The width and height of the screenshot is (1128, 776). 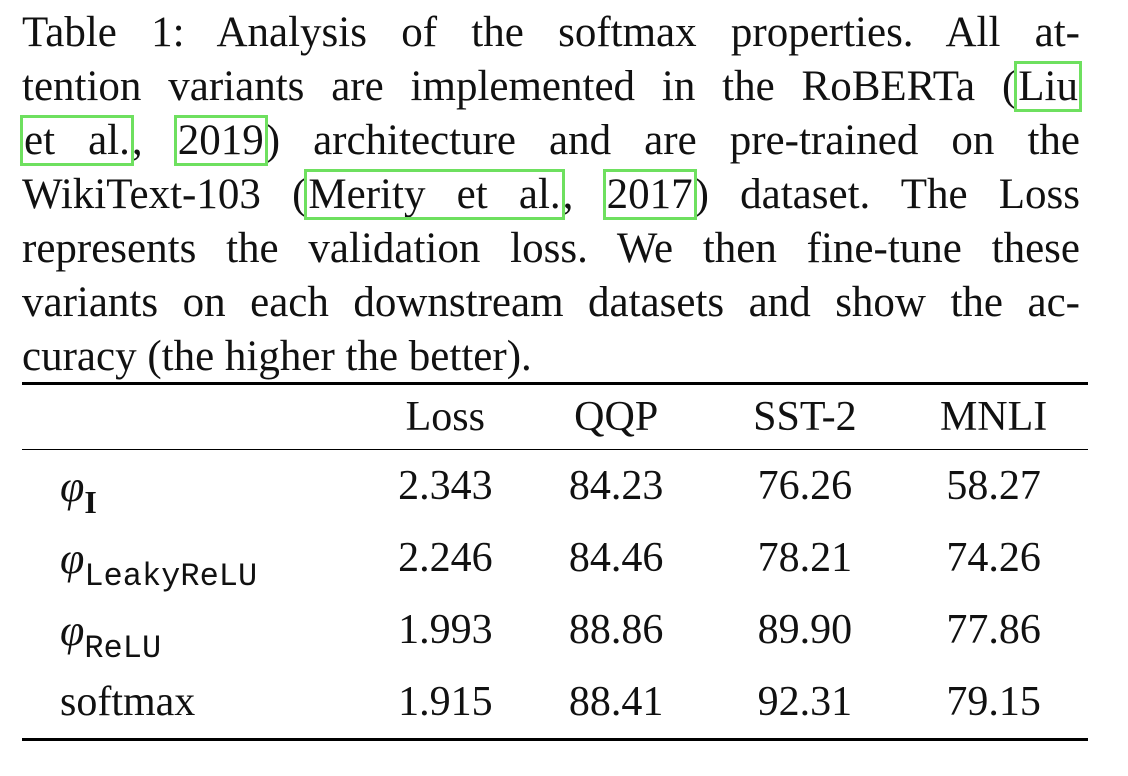 I want to click on table-row: softmax 1.915 88.41 92.31 79.15, so click(x=555, y=702).